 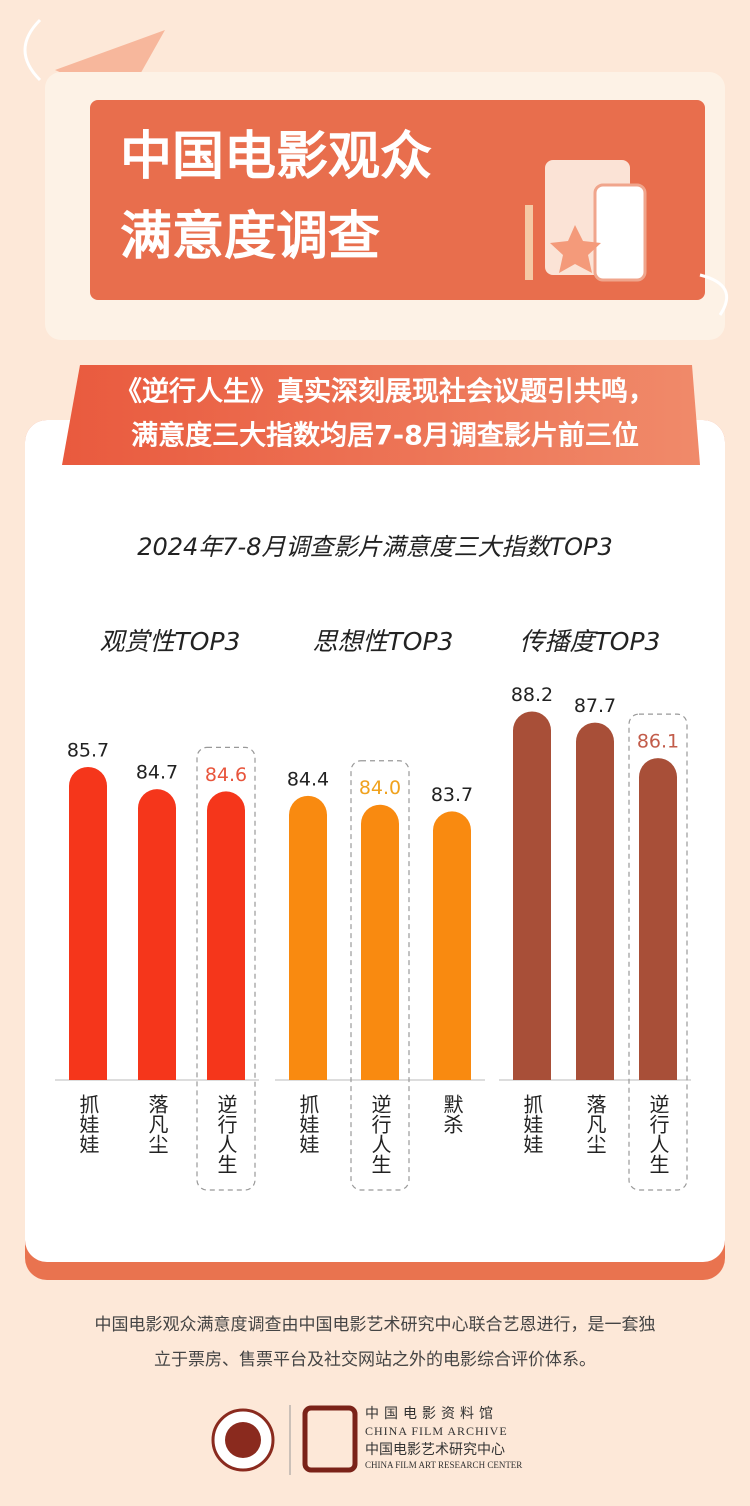 What do you see at coordinates (385, 436) in the screenshot?
I see `subtitle-line: 满意度三大指数均居7-8月调查影片前三位` at bounding box center [385, 436].